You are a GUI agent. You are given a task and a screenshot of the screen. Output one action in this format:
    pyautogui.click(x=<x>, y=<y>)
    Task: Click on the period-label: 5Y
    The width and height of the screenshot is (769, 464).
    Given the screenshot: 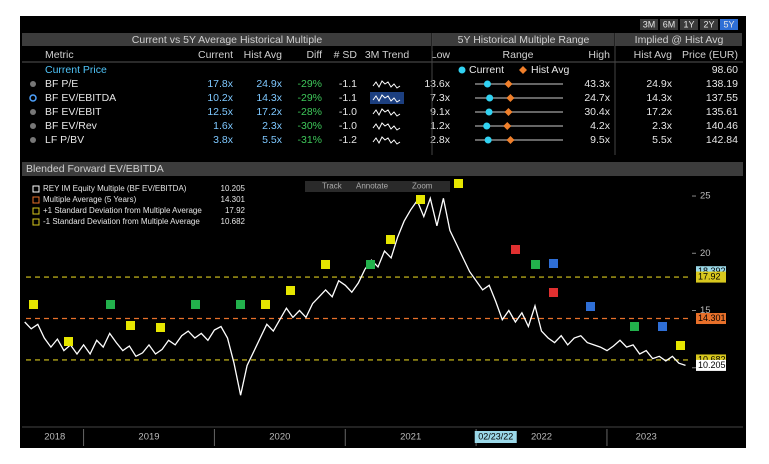 What is the action you would take?
    pyautogui.click(x=728, y=24)
    